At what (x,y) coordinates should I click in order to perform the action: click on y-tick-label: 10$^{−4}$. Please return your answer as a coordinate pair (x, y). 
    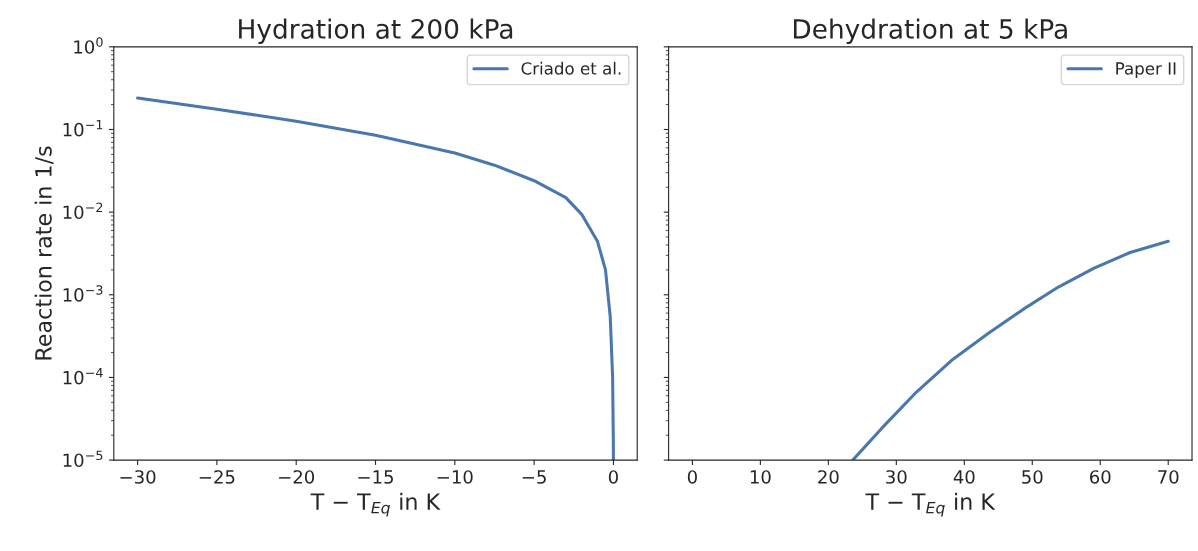
    Looking at the image, I should click on (83, 376).